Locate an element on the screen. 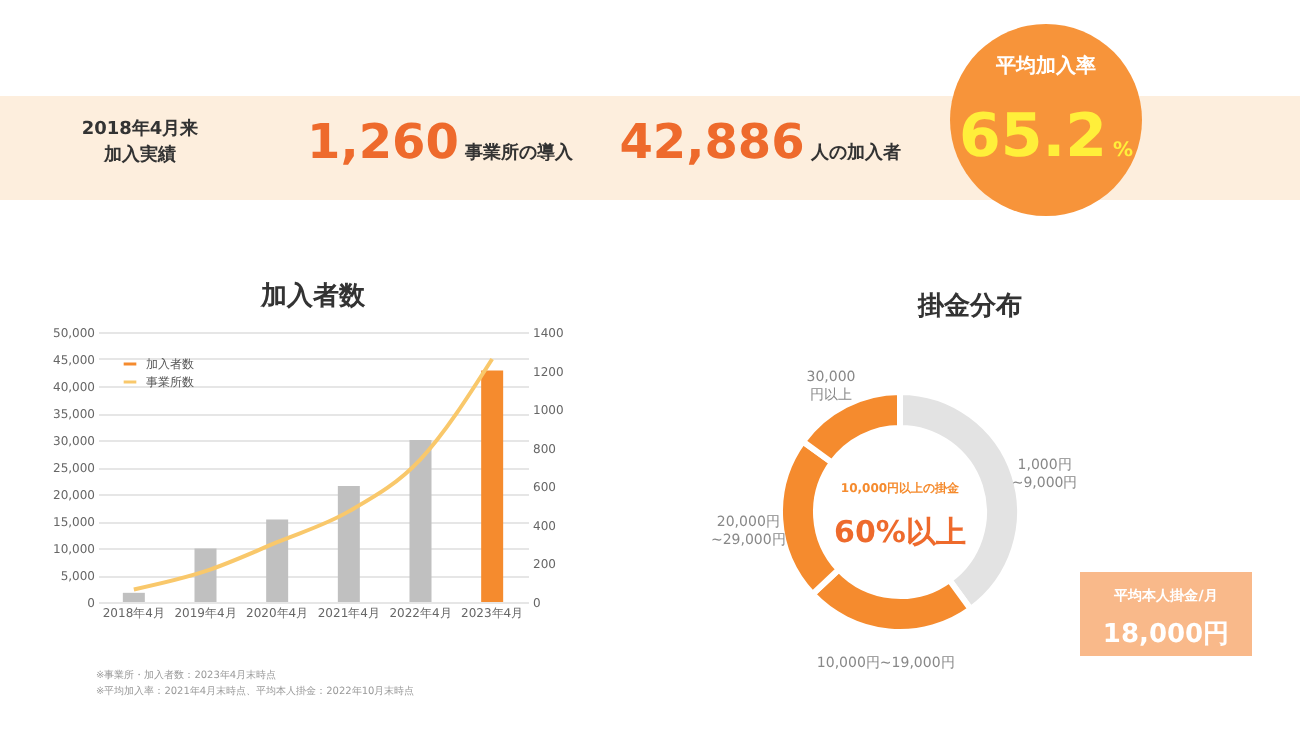  text: 60%以上 is located at coordinates (900, 532).